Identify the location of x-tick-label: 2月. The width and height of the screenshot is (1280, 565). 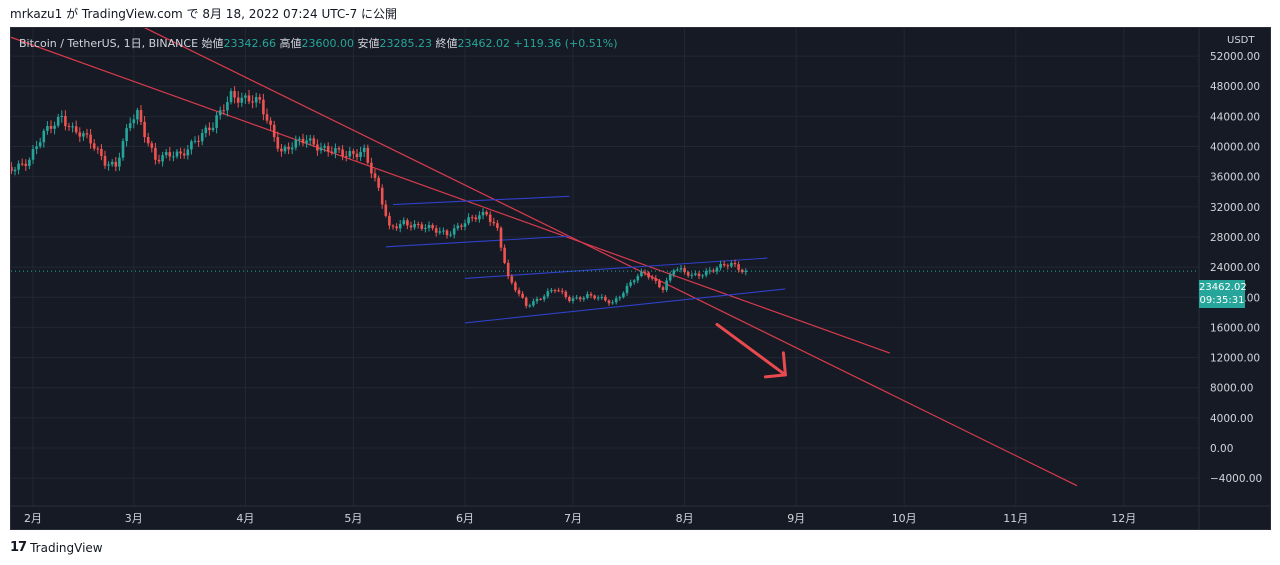
(33, 518).